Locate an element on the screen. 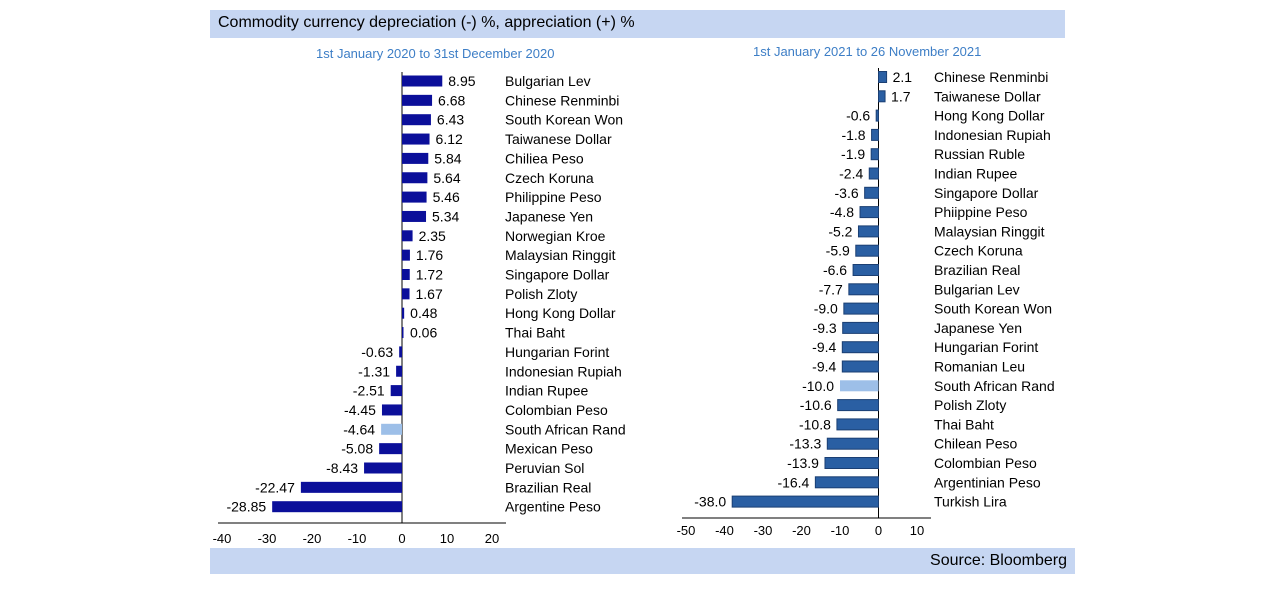 This screenshot has height=589, width=1288. right-tick-label: -30 is located at coordinates (763, 530).